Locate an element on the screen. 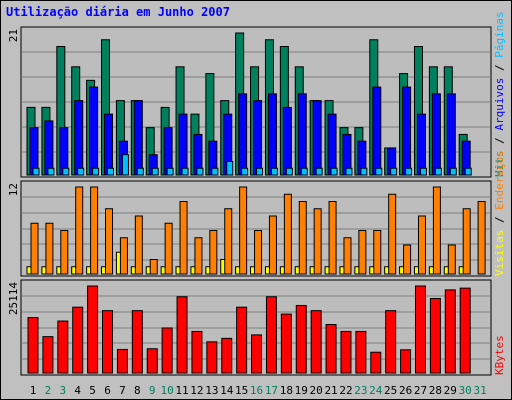 The image size is (512, 400). x-tick-label: 15 is located at coordinates (241, 390).